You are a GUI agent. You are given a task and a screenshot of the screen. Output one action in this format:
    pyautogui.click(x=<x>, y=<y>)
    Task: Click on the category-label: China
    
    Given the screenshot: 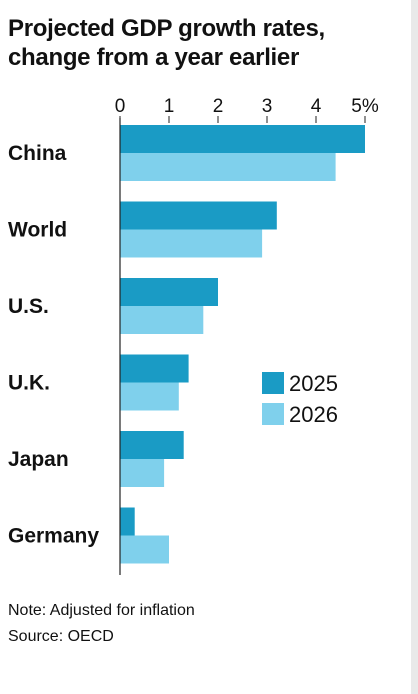 What is the action you would take?
    pyautogui.click(x=37, y=153)
    